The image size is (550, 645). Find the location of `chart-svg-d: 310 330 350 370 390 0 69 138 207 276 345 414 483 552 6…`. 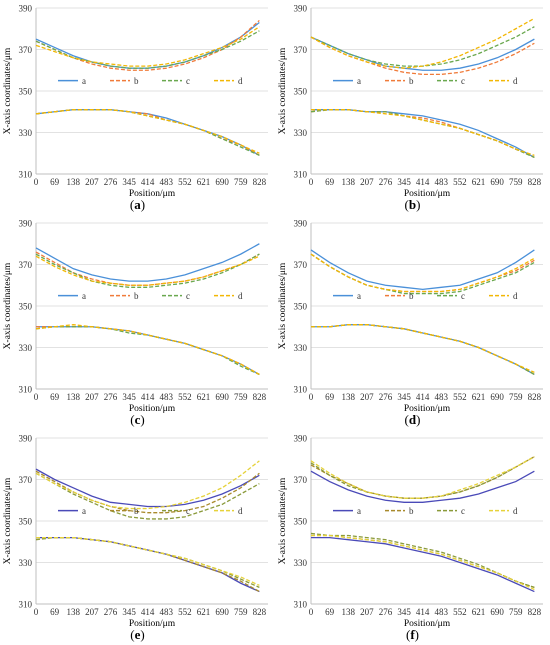

chart-svg-d: 310 330 350 370 390 0 69 138 207 276 345 414 483 552 6… is located at coordinates (410, 316).